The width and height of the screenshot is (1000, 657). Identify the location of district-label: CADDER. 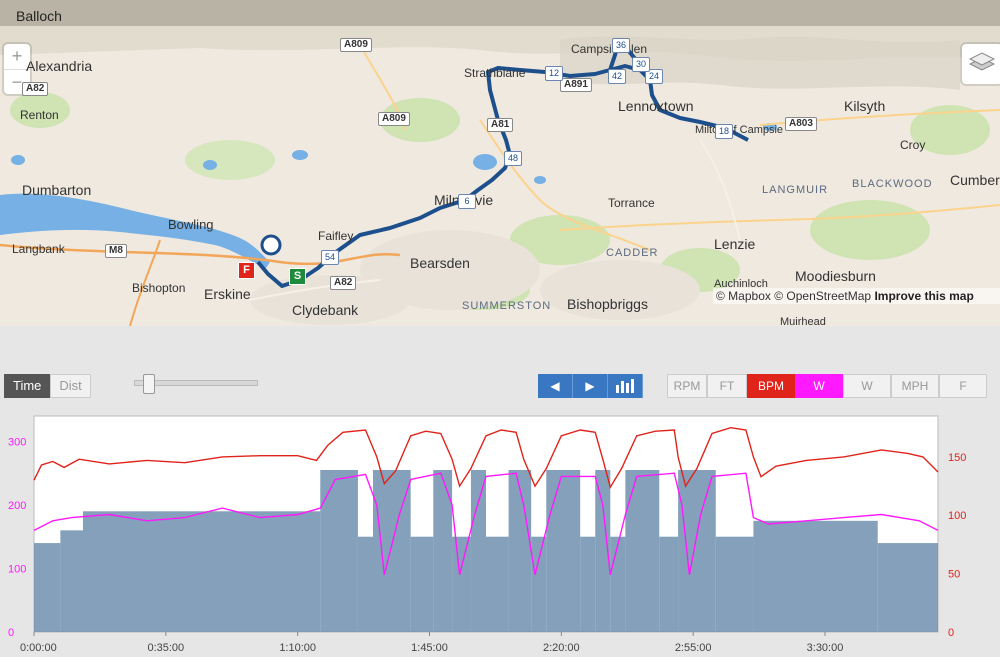
(632, 253).